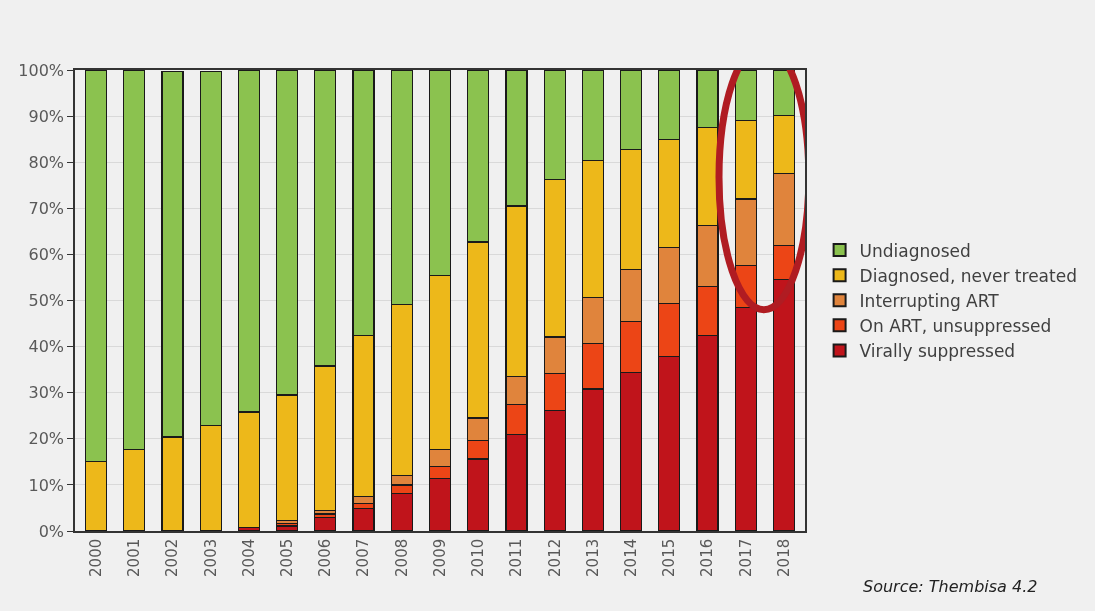 This screenshot has height=611, width=1095. What do you see at coordinates (955, 325) in the screenshot?
I see `legend-label: On ART, unsuppressed` at bounding box center [955, 325].